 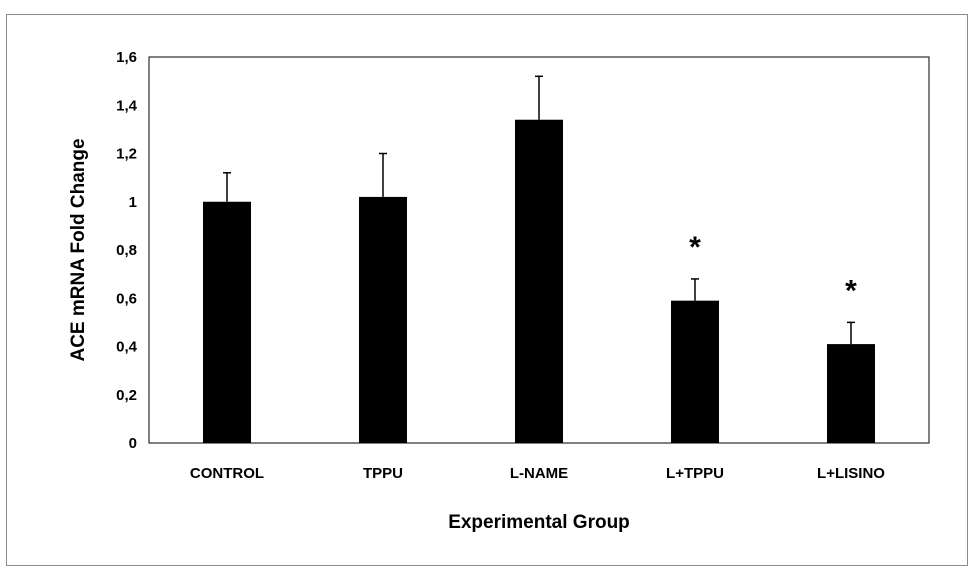 I want to click on y-axis: 0 0,2 0,4 0,6 0,8 1 1,2 1,4 1,6, so click(x=127, y=250).